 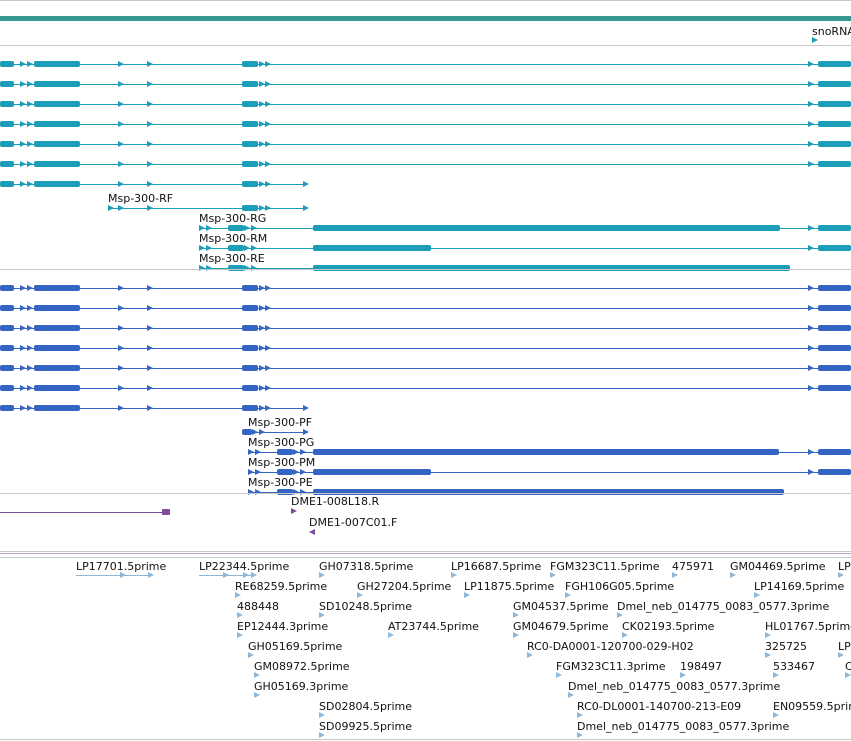 What do you see at coordinates (302, 666) in the screenshot?
I see `est-label: GM08972.5prime` at bounding box center [302, 666].